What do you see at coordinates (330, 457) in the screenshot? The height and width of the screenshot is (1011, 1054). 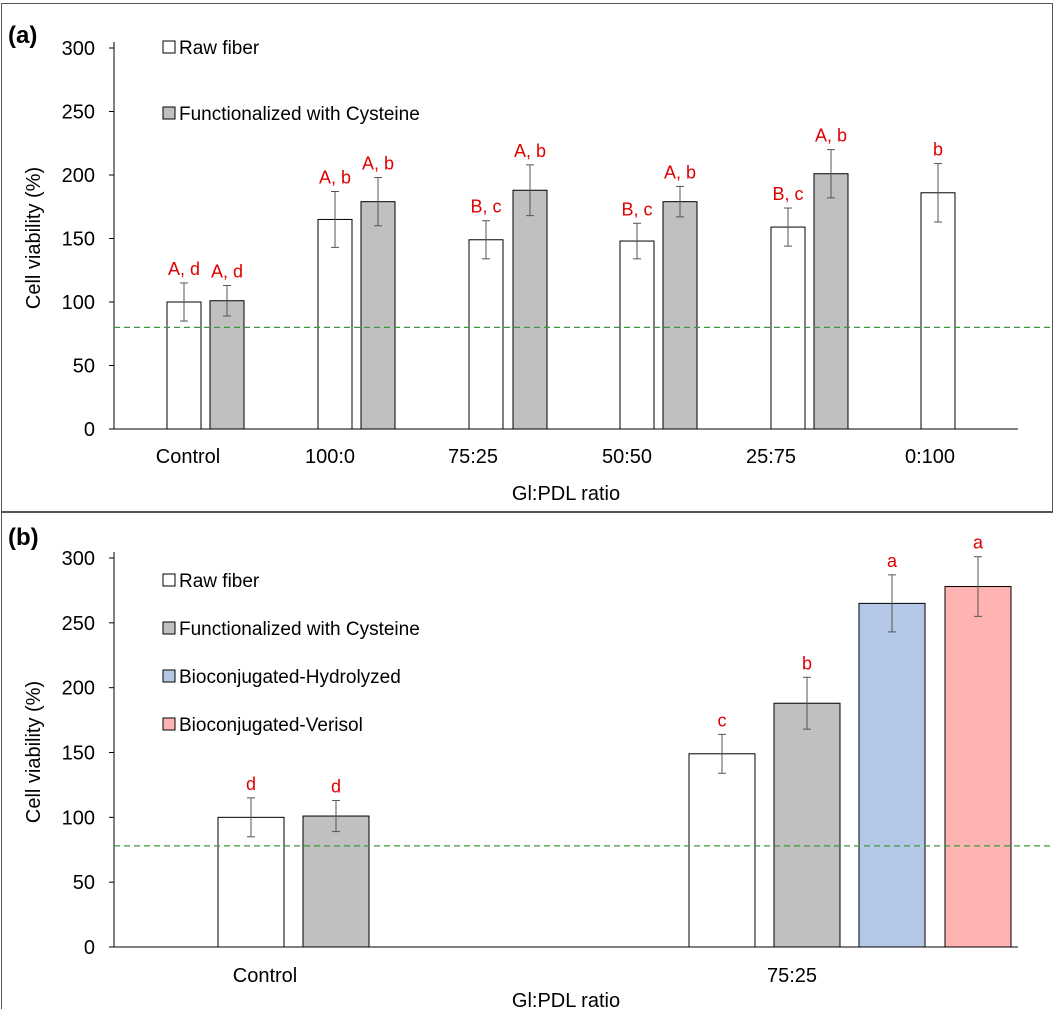 I see `category-label: 100:0` at bounding box center [330, 457].